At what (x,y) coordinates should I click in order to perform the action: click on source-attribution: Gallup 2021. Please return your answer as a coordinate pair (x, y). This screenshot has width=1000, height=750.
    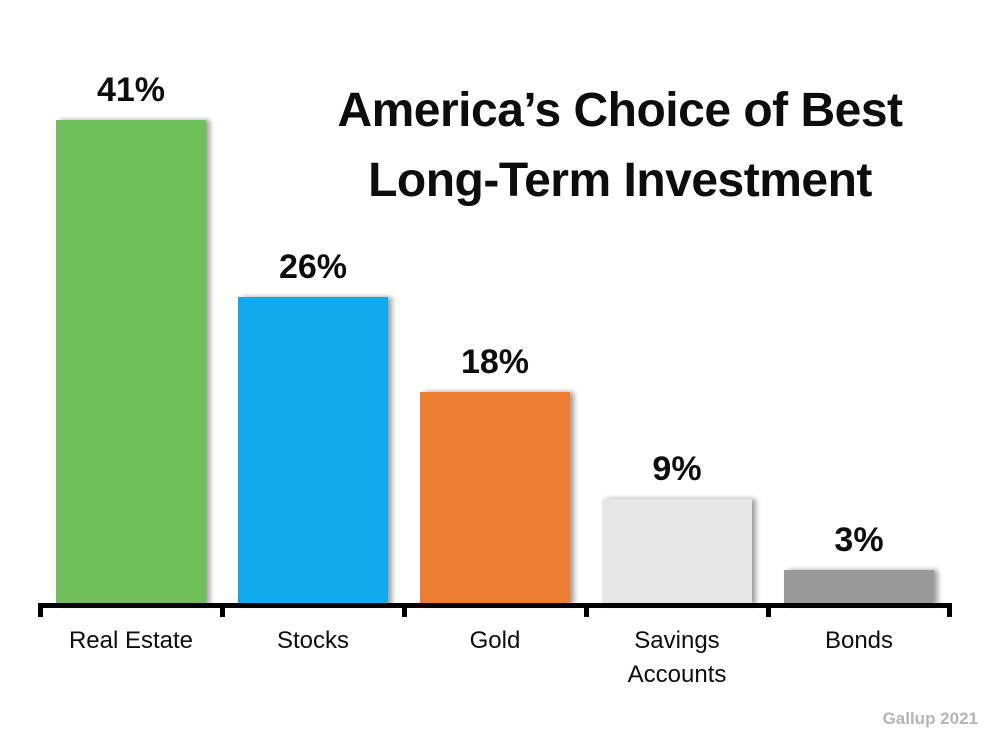
    Looking at the image, I should click on (930, 718).